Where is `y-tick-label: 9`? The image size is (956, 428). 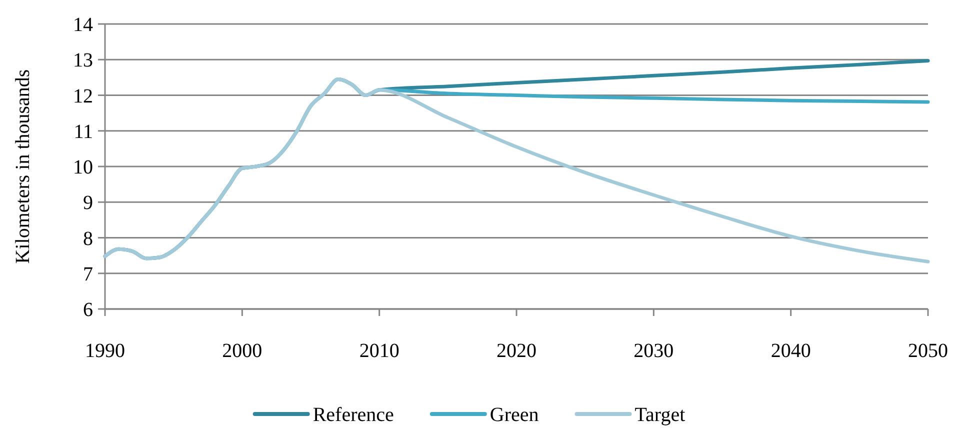
y-tick-label: 9 is located at coordinates (88, 203).